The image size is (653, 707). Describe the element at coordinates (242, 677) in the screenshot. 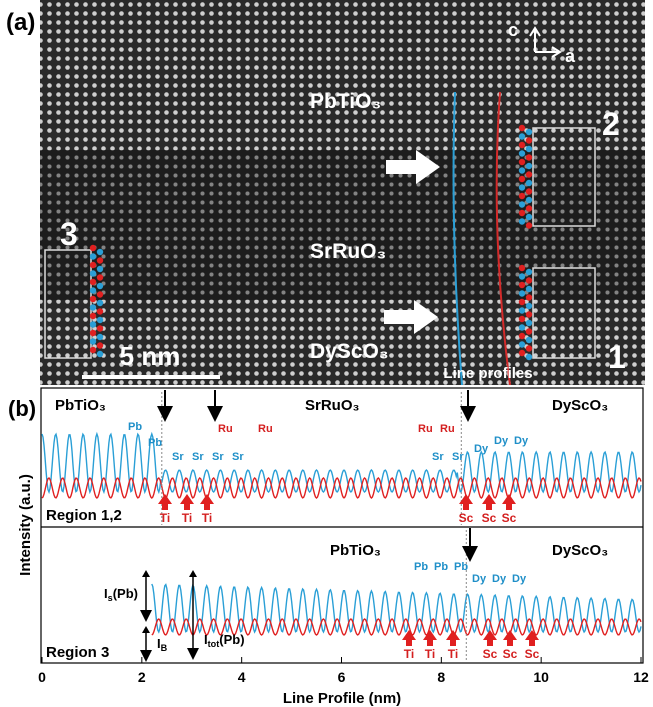

I see `x-tick-label: 4` at that location.